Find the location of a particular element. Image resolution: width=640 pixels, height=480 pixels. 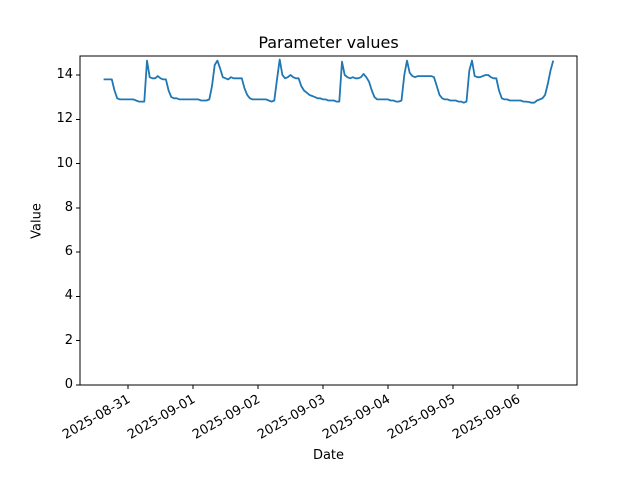

data-line is located at coordinates (329, 81).